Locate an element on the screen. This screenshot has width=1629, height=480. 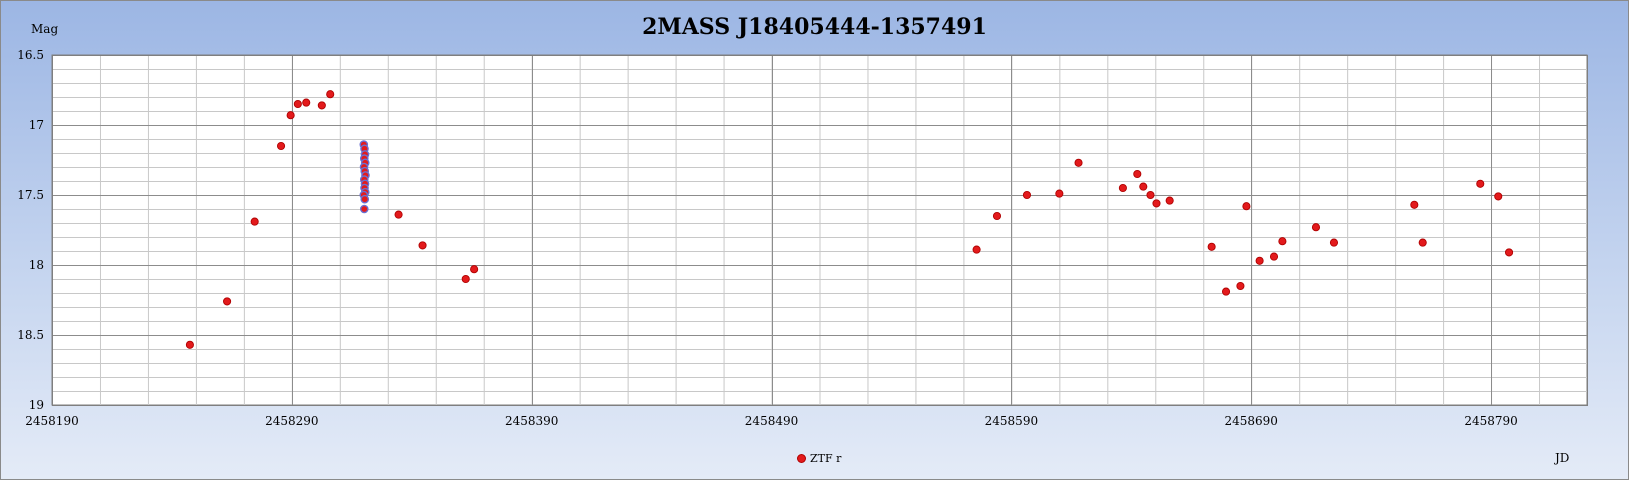
x-tick-label: 2458290 is located at coordinates (291, 421).